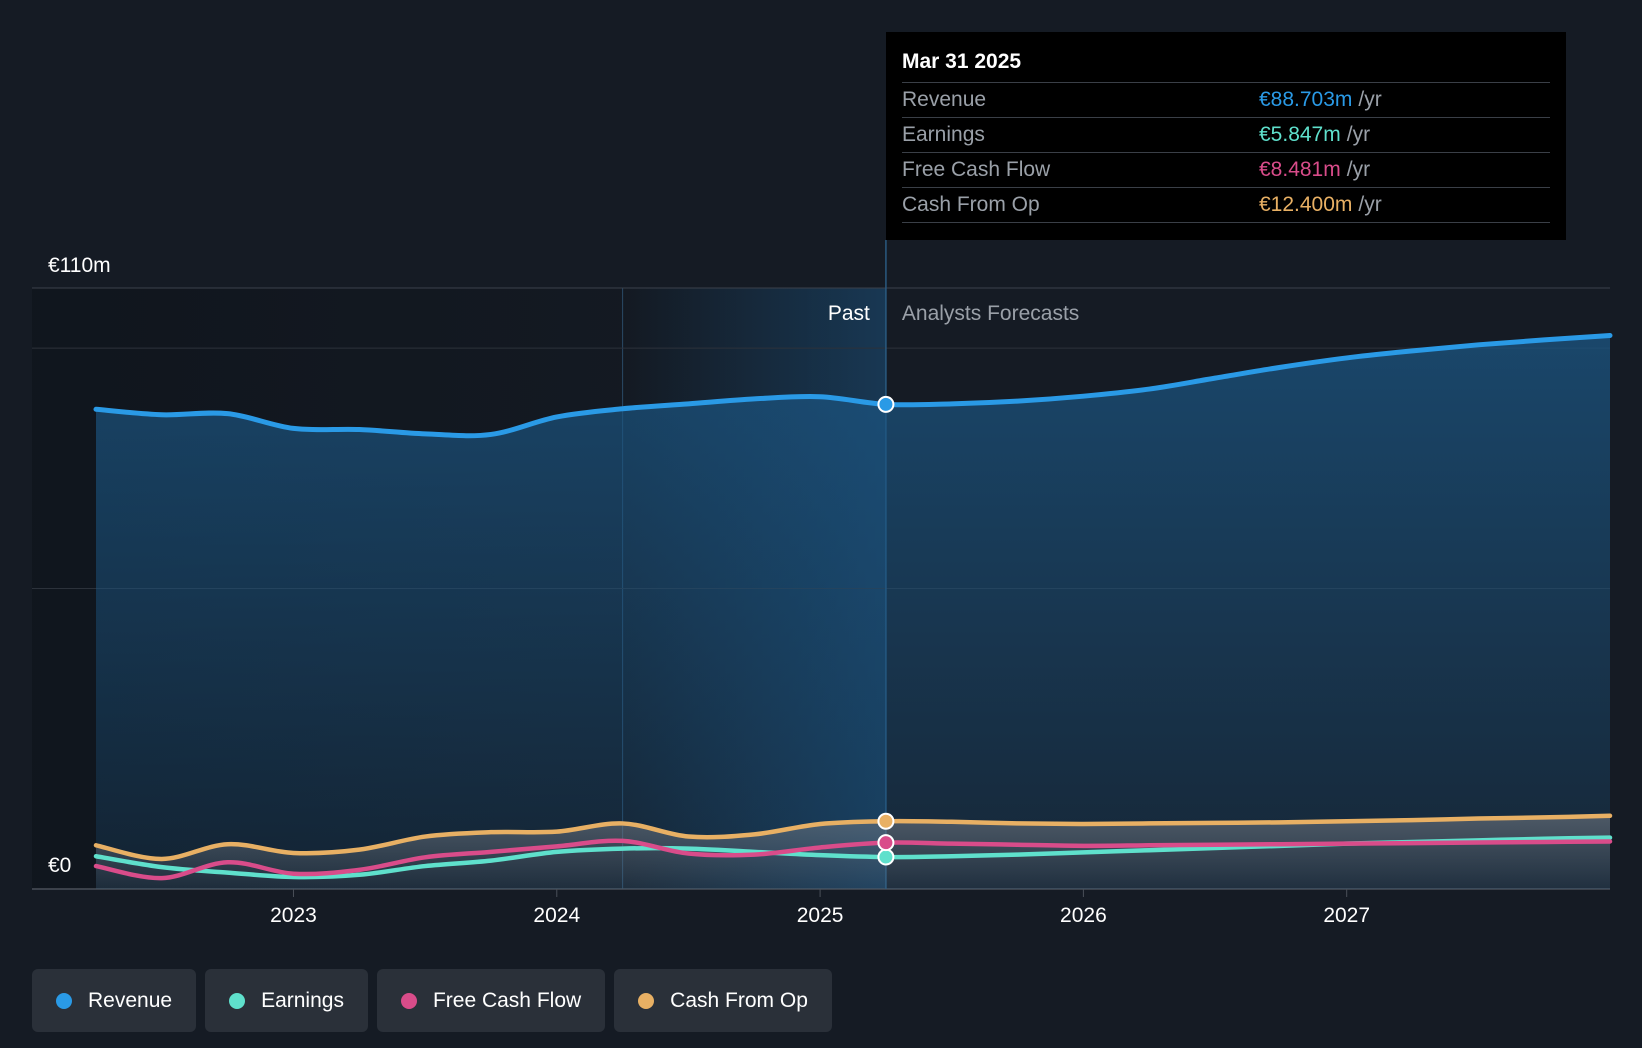 This screenshot has height=1048, width=1642. I want to click on free-cash-flow-marker, so click(886, 843).